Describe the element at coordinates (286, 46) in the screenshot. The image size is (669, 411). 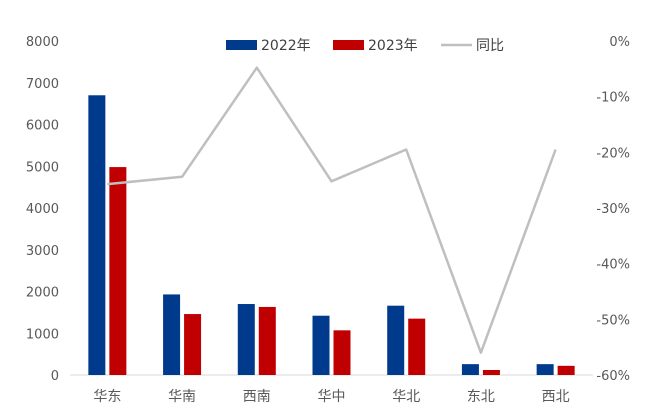
I see `legend-label: 2022年` at that location.